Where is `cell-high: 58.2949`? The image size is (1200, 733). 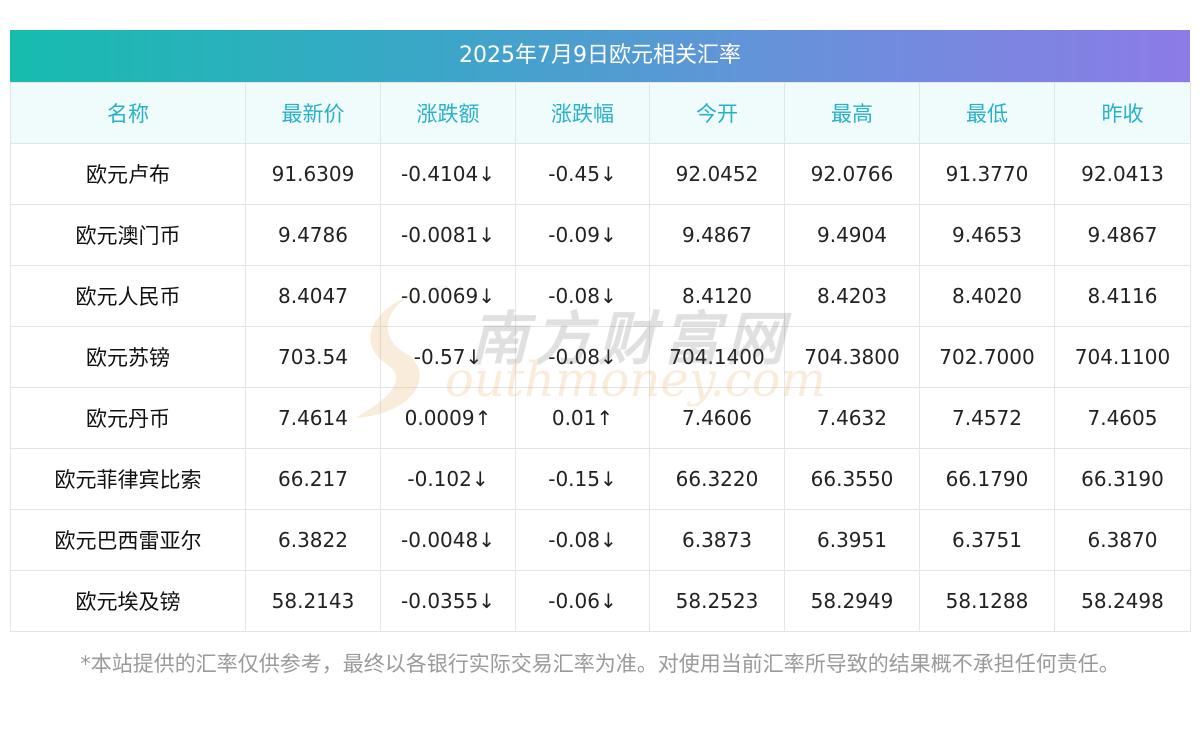 cell-high: 58.2949 is located at coordinates (852, 601).